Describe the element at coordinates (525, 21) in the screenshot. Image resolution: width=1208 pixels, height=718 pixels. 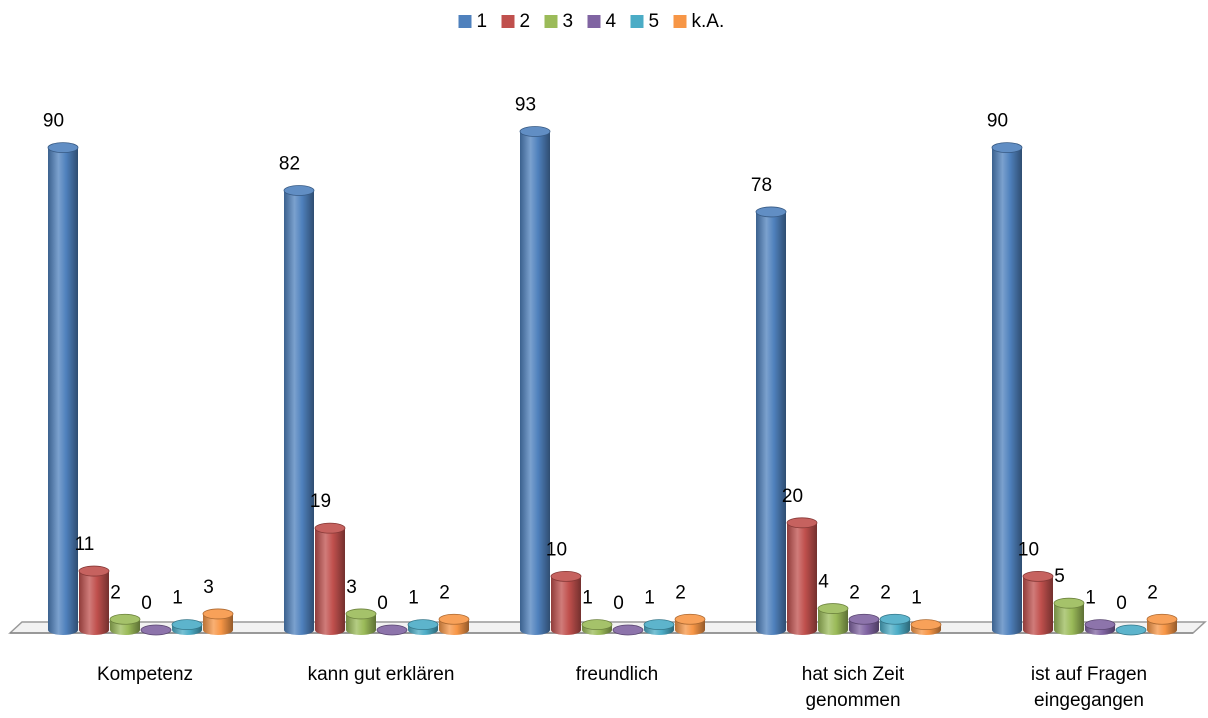
I see `legend-label: 2` at that location.